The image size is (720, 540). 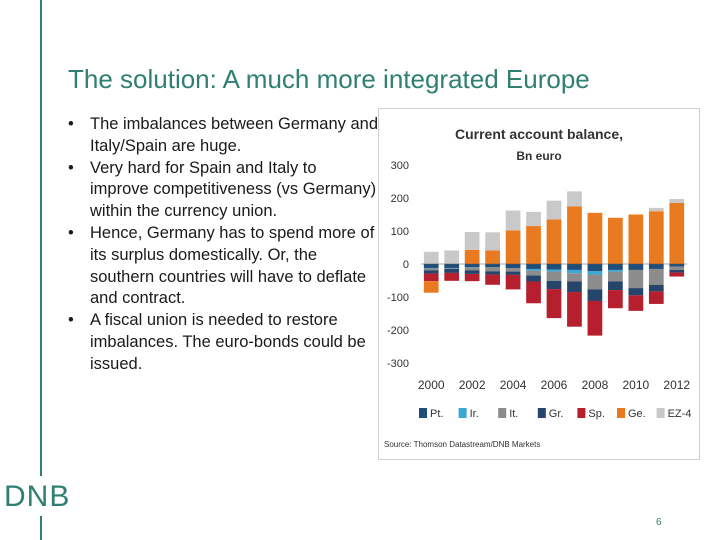 What do you see at coordinates (556, 414) in the screenshot?
I see `legend-label: Gr.` at bounding box center [556, 414].